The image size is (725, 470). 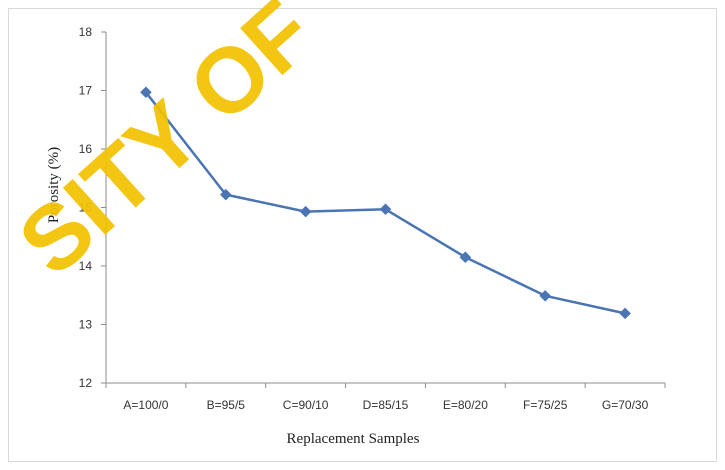 What do you see at coordinates (86, 32) in the screenshot?
I see `y-tick-label: 18` at bounding box center [86, 32].